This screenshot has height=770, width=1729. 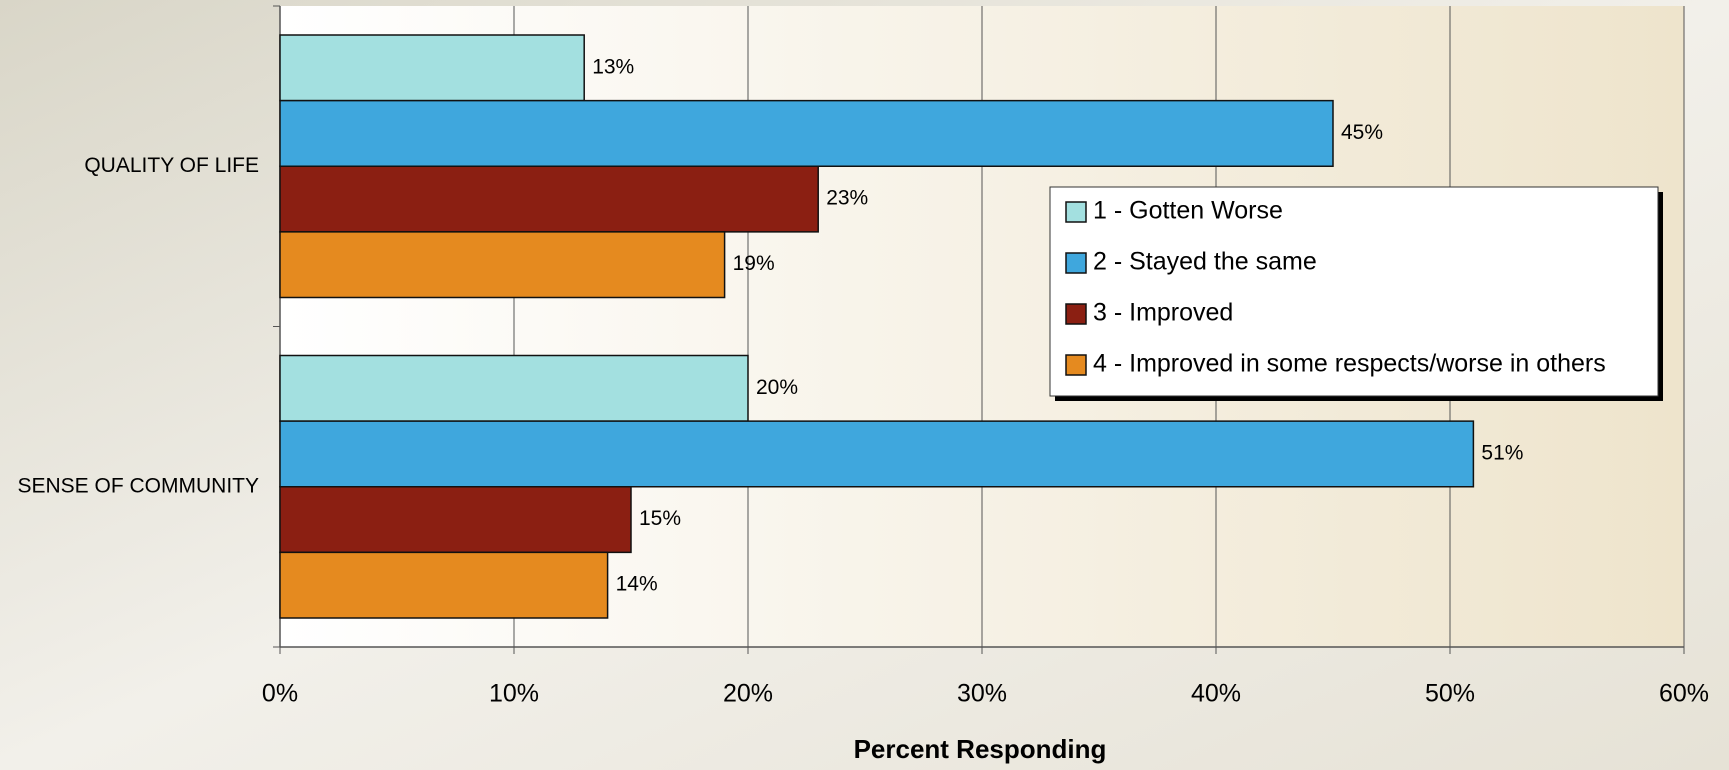 I want to click on data-label: 51%, so click(x=1502, y=452).